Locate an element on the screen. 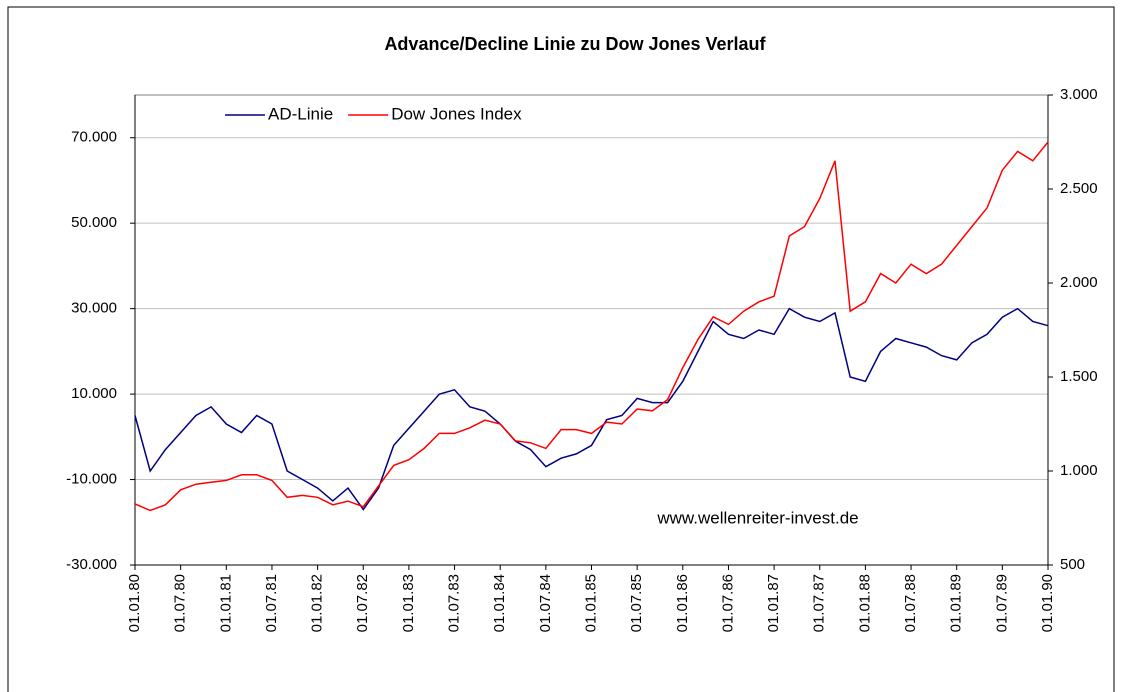  x-tick-label: 01.07.81 is located at coordinates (271, 603).